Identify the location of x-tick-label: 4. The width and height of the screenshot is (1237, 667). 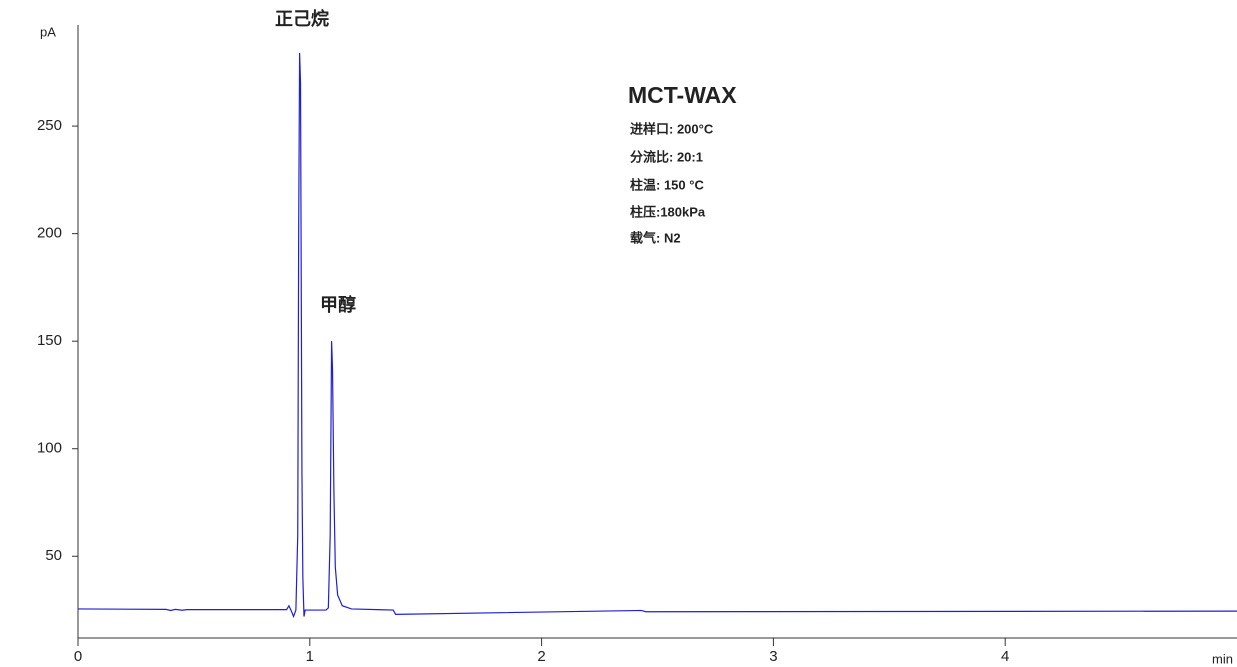
(1005, 656).